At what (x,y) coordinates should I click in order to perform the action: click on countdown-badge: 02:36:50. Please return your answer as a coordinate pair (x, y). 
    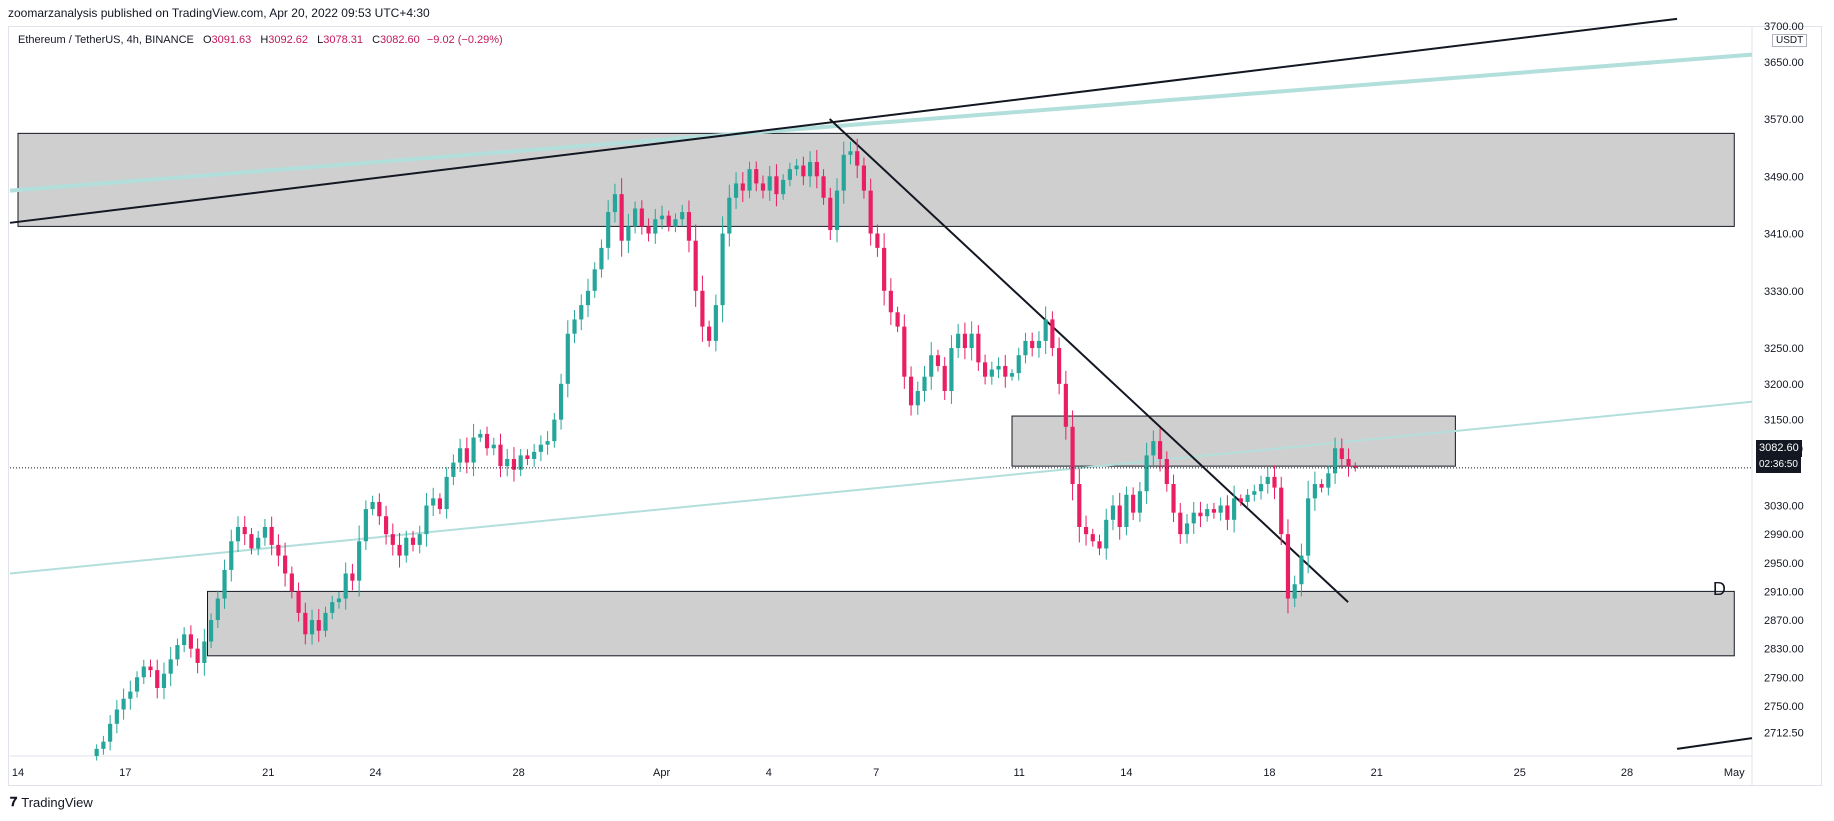
    Looking at the image, I should click on (1778, 464).